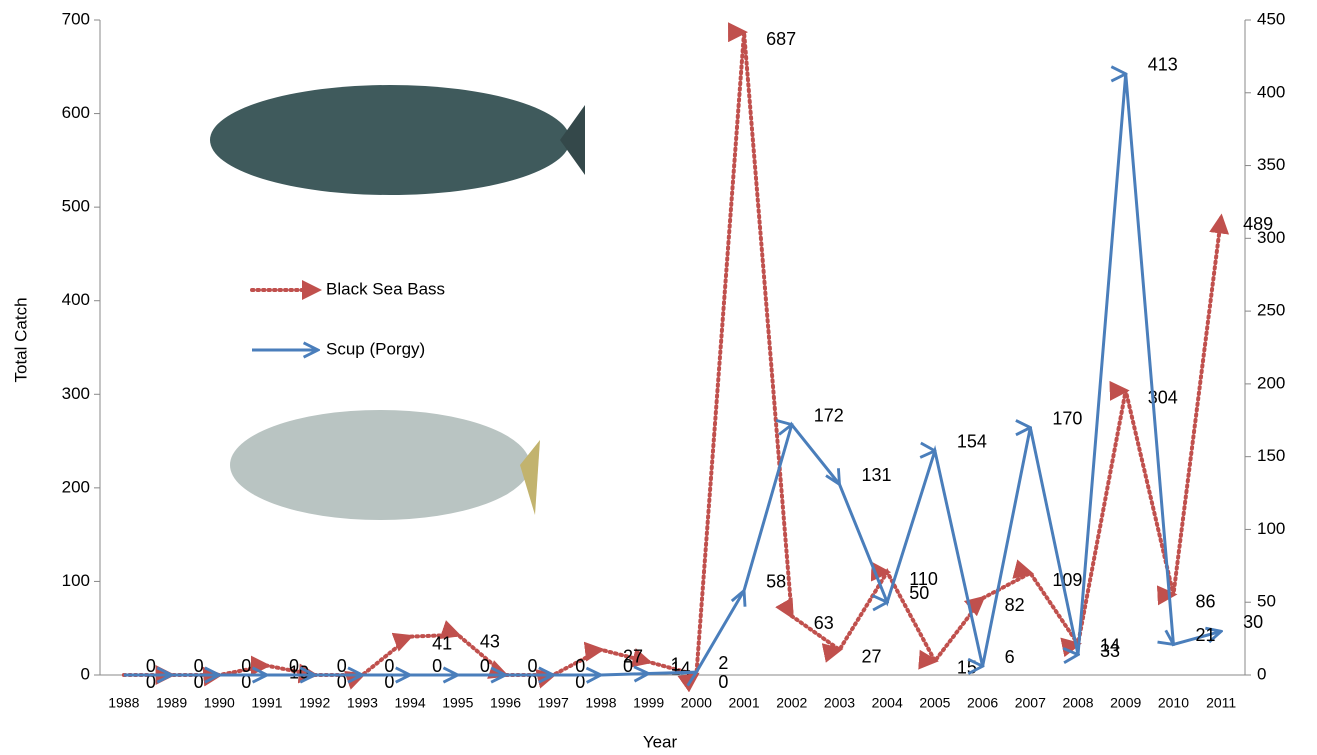  What do you see at coordinates (1067, 580) in the screenshot?
I see `data-label: 109` at bounding box center [1067, 580].